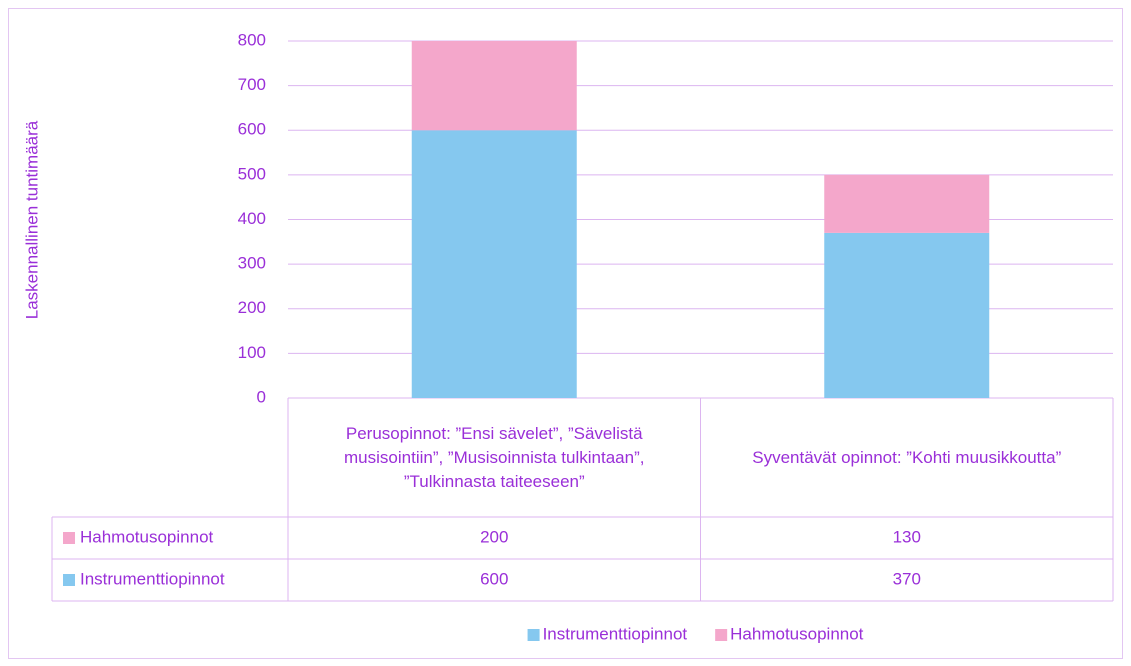  What do you see at coordinates (147, 536) in the screenshot?
I see `table-series-name: Hahmotusopinnot` at bounding box center [147, 536].